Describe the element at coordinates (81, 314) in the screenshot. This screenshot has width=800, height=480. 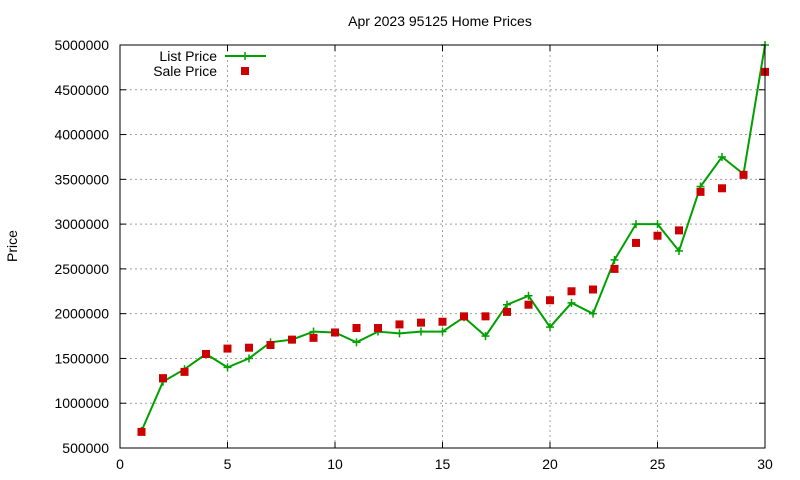
I see `y-tick-label: 2000000` at that location.